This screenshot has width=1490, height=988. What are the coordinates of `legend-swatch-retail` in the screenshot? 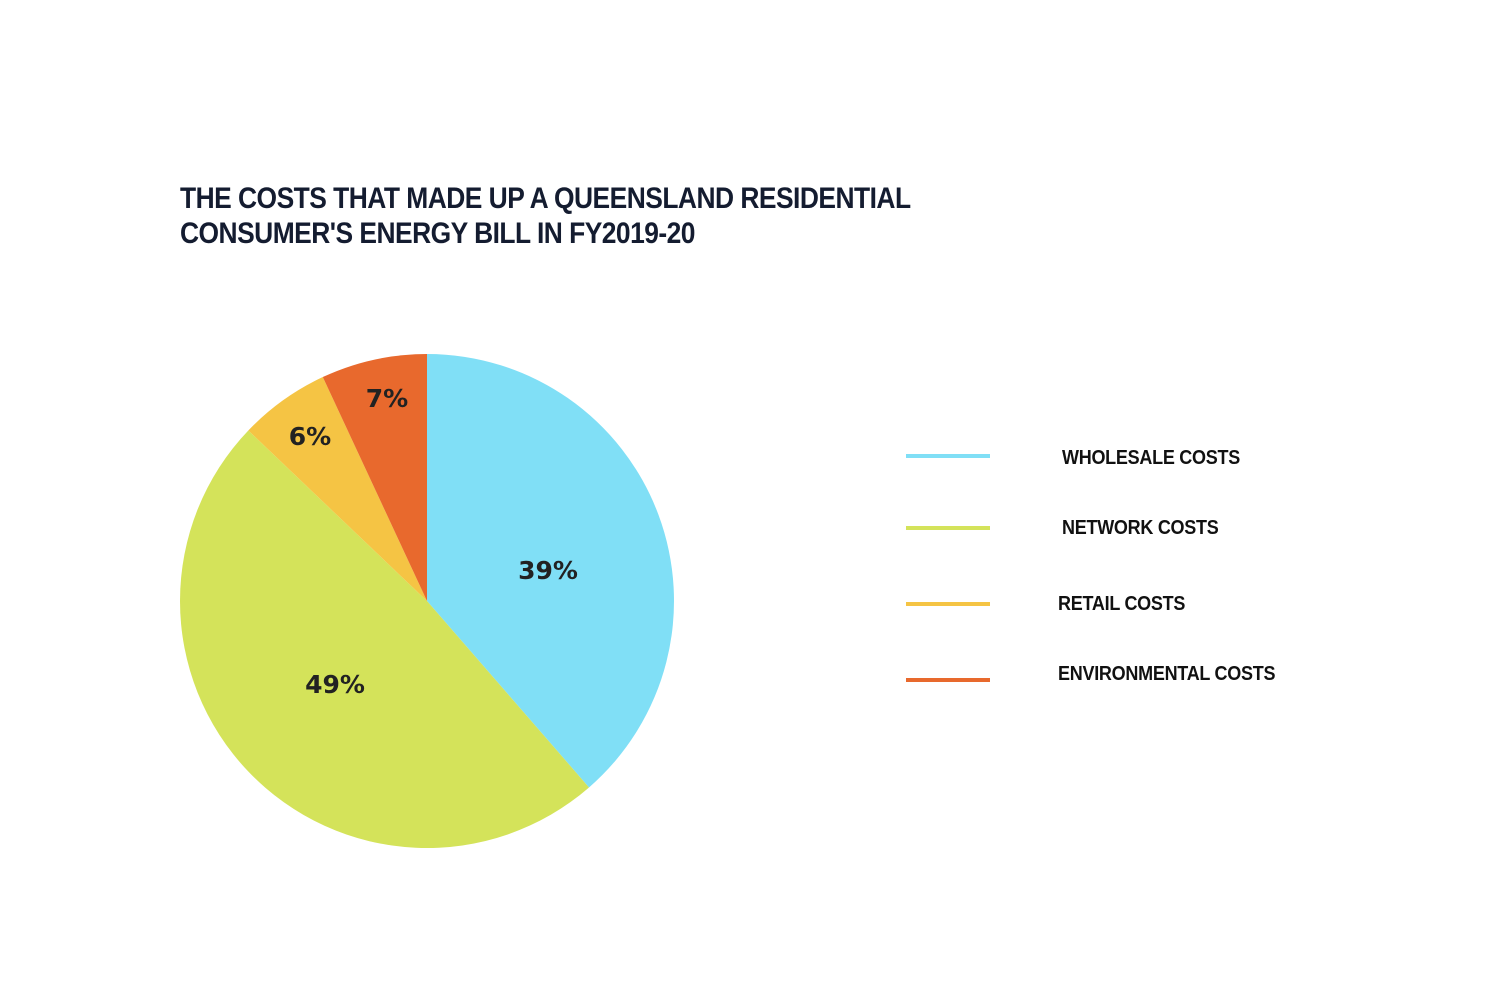 It's located at (948, 604).